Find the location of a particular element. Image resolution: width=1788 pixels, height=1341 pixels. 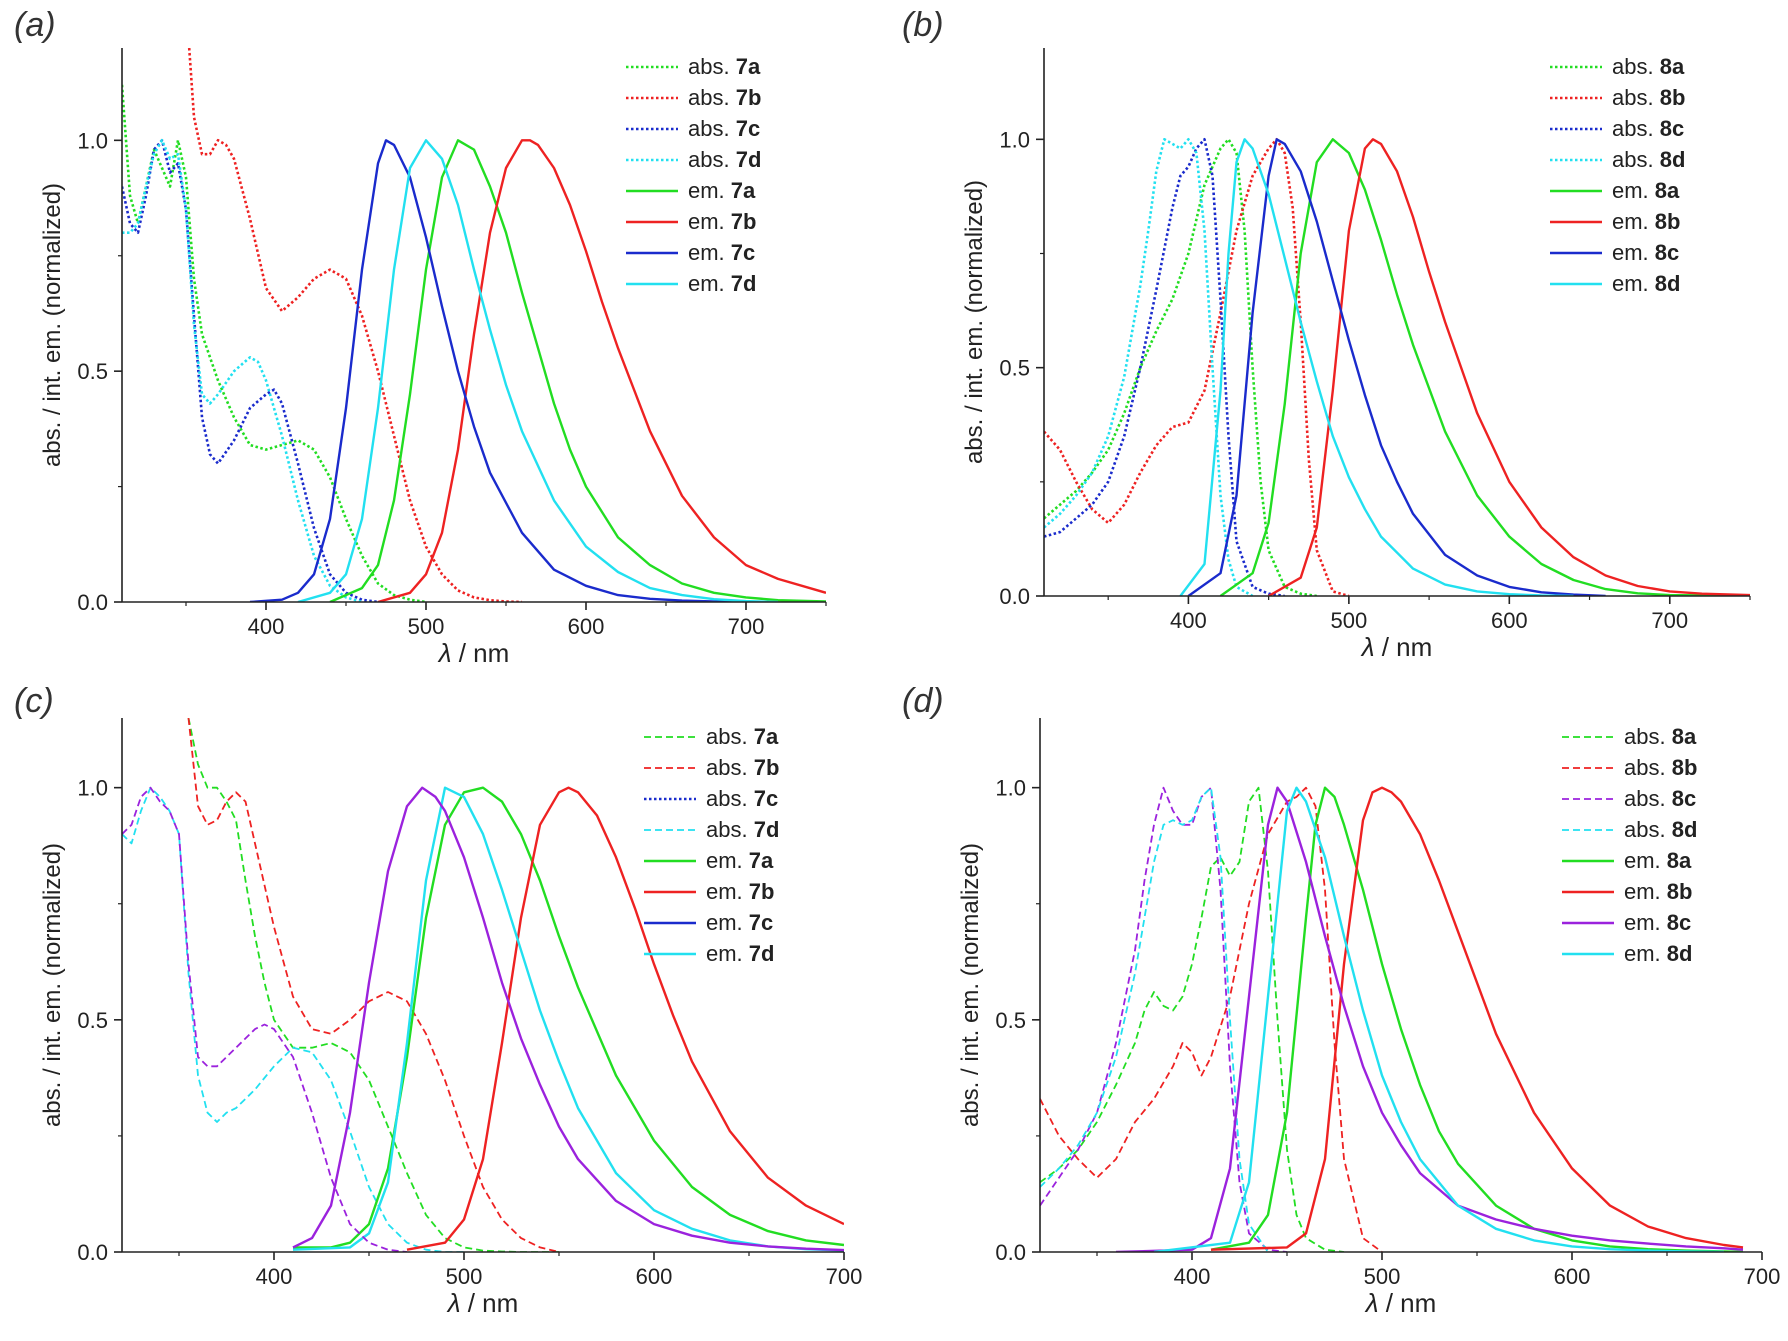

legend-entry: em. 7d is located at coordinates (740, 953).